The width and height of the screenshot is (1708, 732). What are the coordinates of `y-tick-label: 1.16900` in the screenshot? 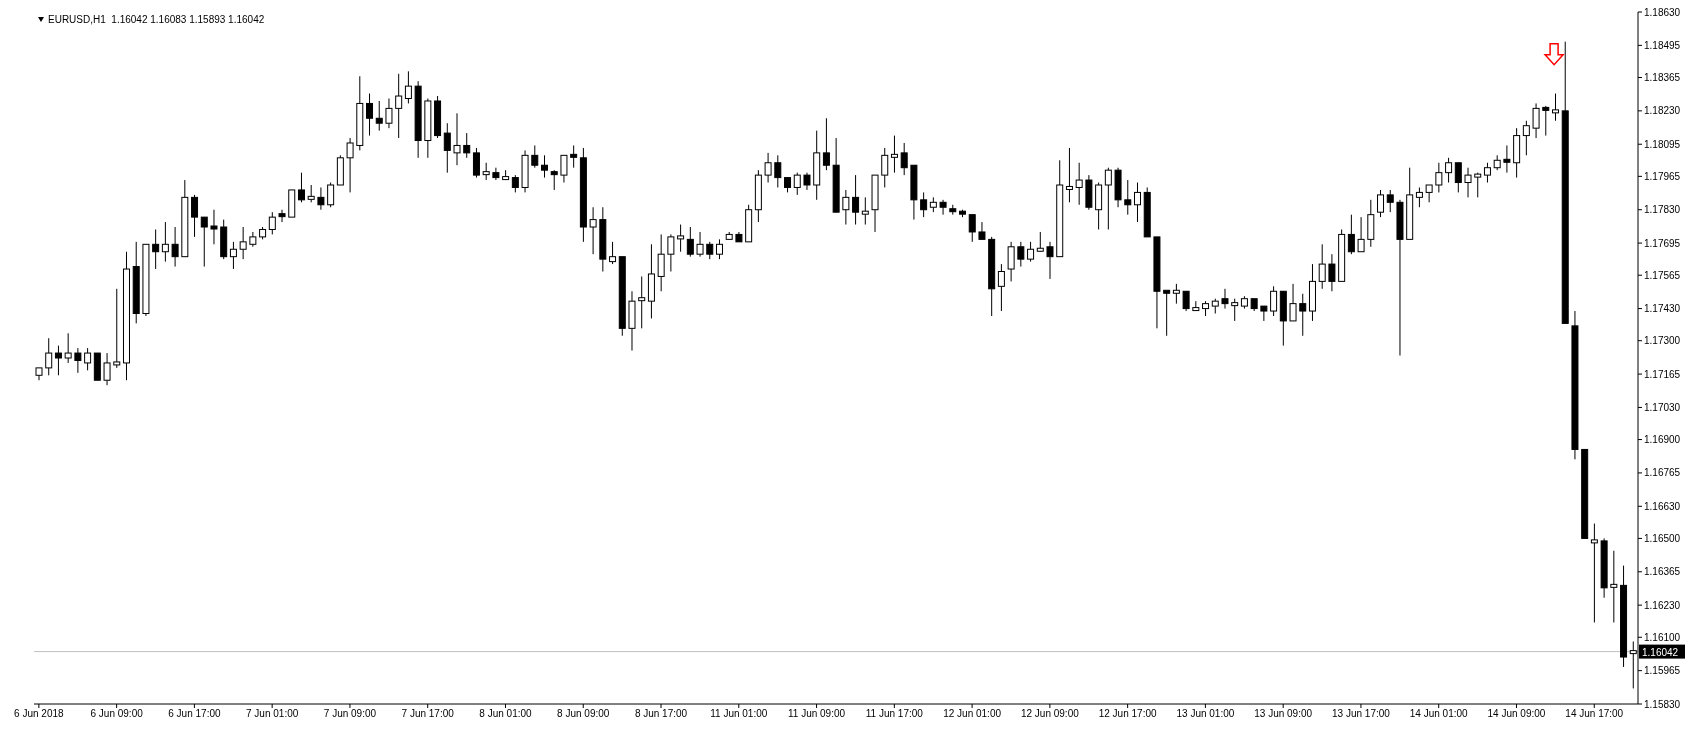 It's located at (1662, 440).